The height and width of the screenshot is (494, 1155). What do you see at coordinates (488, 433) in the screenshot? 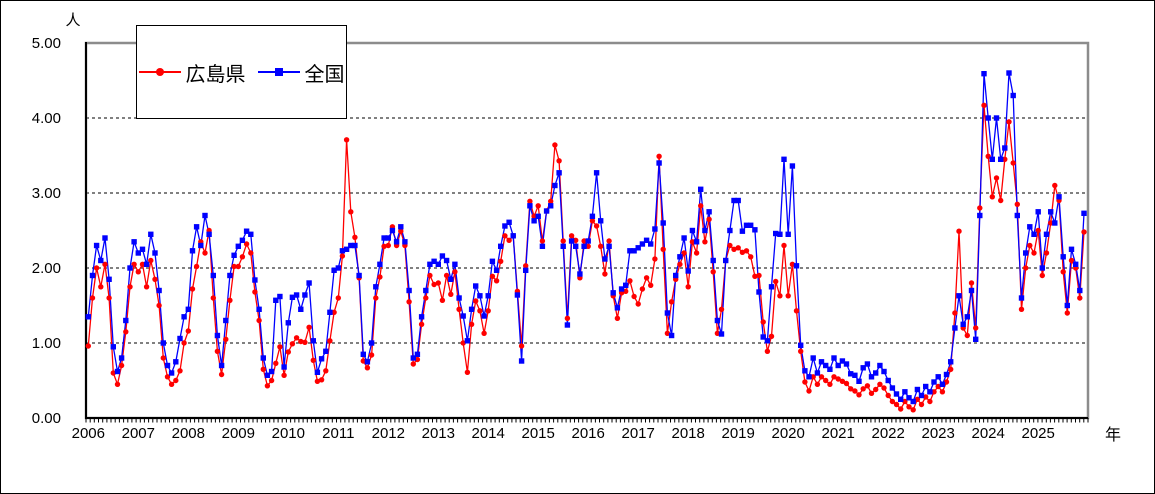
I see `svg-text: 2014` at bounding box center [488, 433].